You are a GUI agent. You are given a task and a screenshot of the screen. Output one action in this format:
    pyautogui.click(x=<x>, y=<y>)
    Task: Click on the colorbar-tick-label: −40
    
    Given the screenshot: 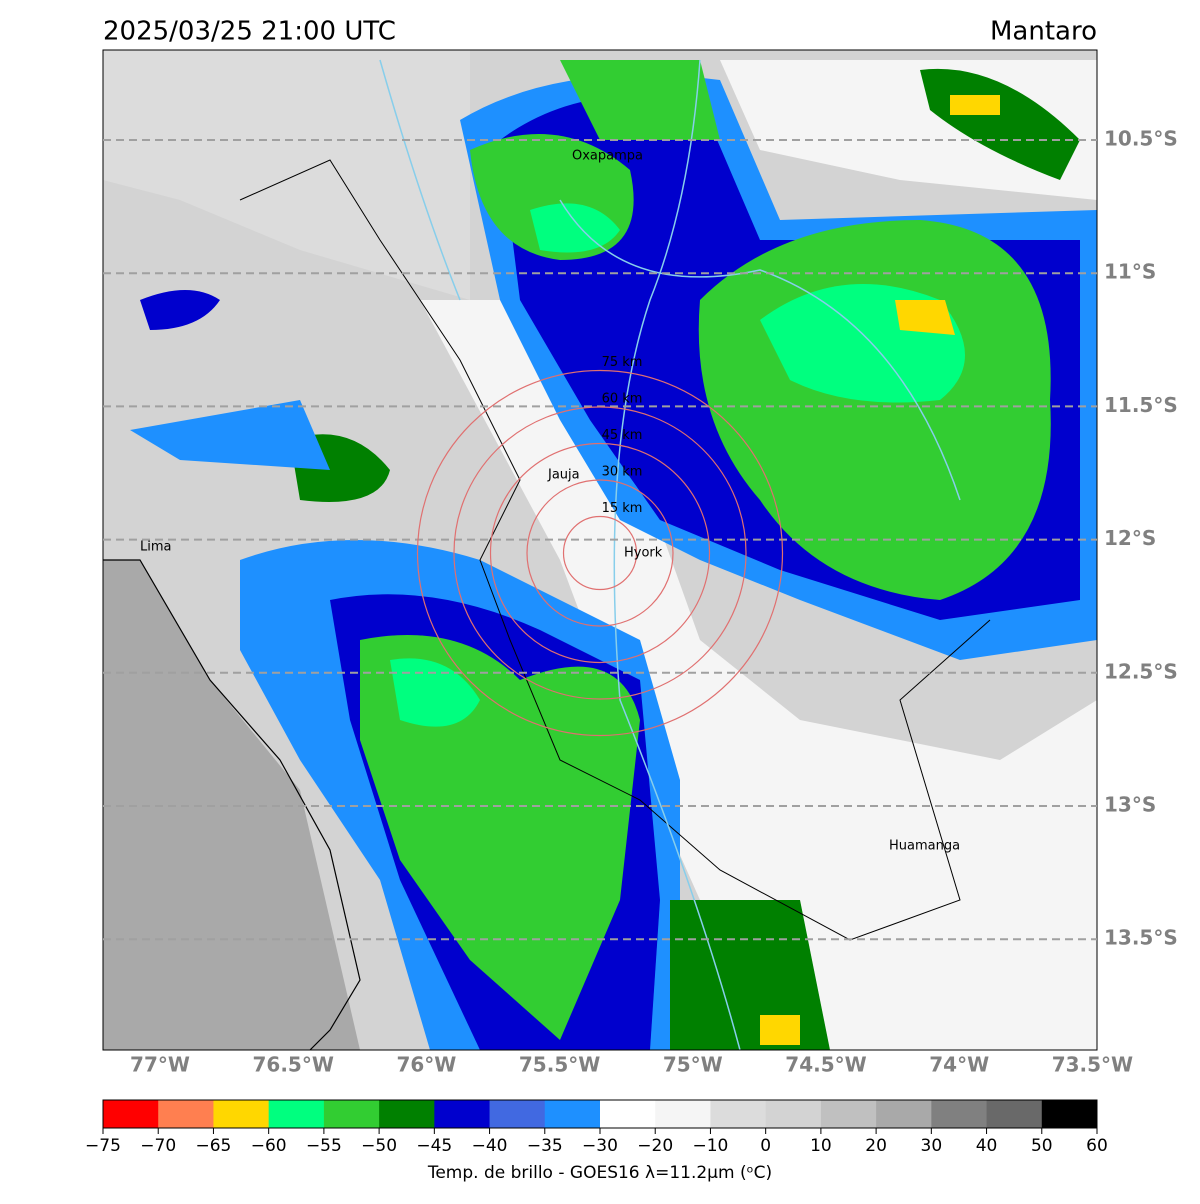 What is the action you would take?
    pyautogui.click(x=490, y=1146)
    